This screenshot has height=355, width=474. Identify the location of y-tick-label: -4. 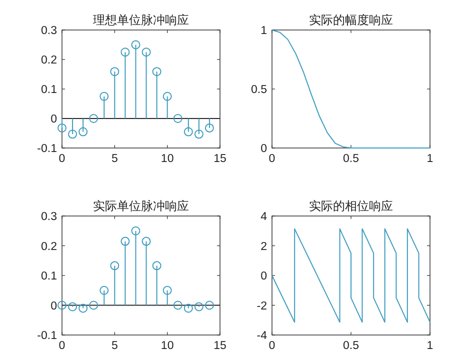
(262, 336).